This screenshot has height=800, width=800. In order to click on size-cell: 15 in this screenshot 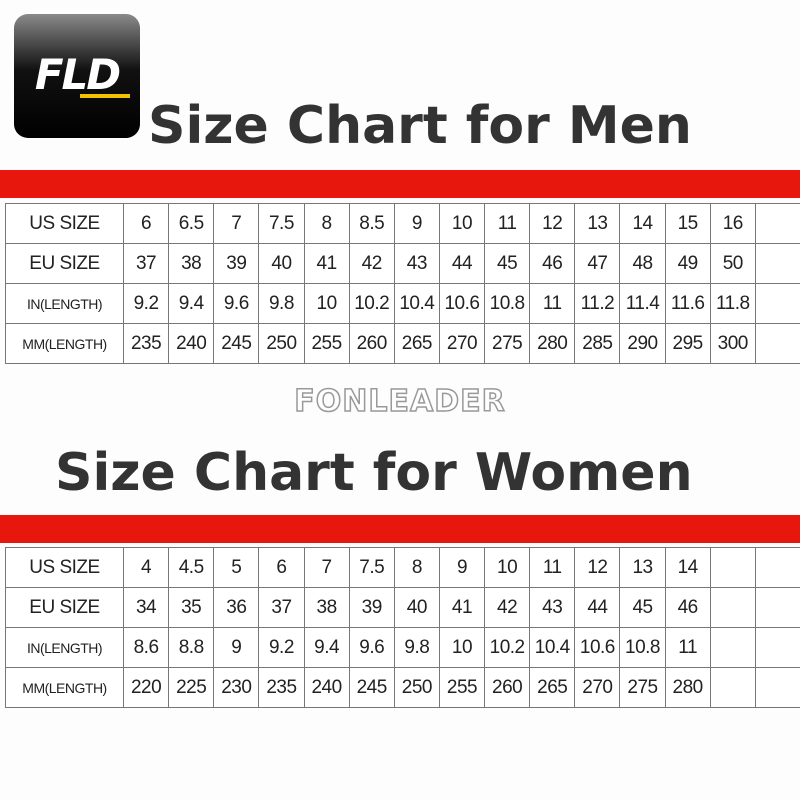, I will do `click(687, 223)`.